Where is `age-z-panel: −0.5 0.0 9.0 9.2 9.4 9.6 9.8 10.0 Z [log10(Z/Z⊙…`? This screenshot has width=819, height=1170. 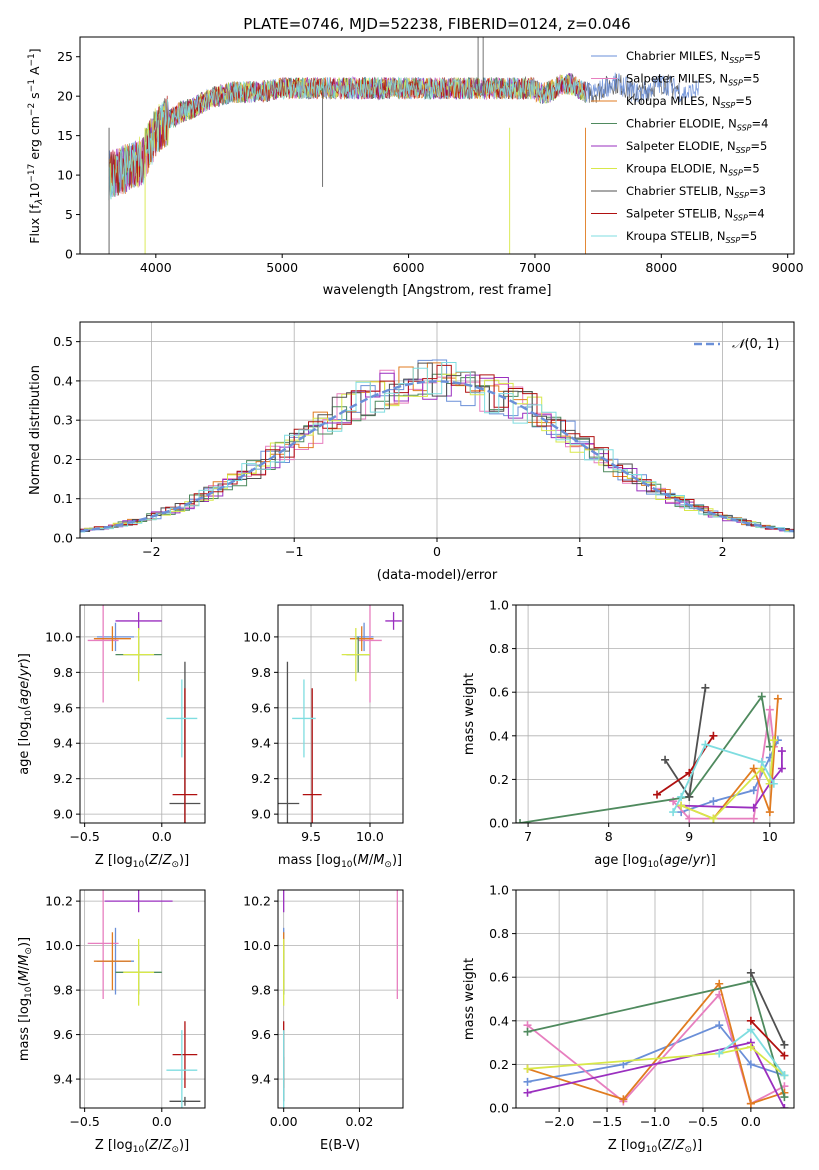 age-z-panel: −0.5 0.0 9.0 9.2 9.4 9.6 9.8 10.0 Z [log10(Z/Z⊙… is located at coordinates (111, 737).